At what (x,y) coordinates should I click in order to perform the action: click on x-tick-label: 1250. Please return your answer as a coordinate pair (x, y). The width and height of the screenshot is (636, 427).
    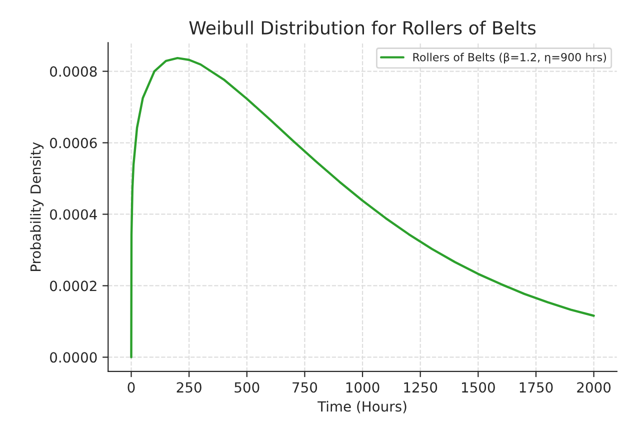
    Looking at the image, I should click on (421, 387).